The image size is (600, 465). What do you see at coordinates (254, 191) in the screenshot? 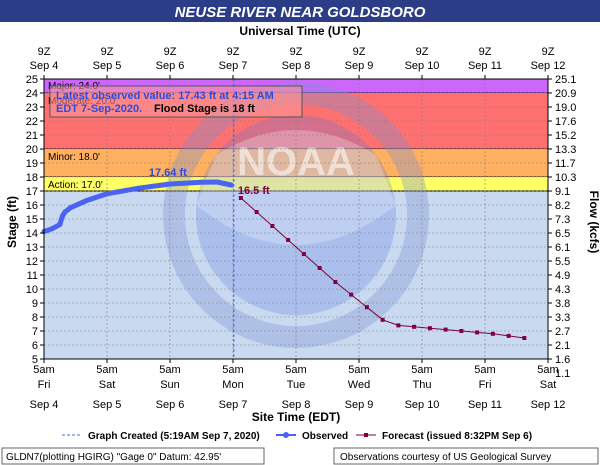
I see `forecast-crest-label: 16.5 ft` at bounding box center [254, 191].